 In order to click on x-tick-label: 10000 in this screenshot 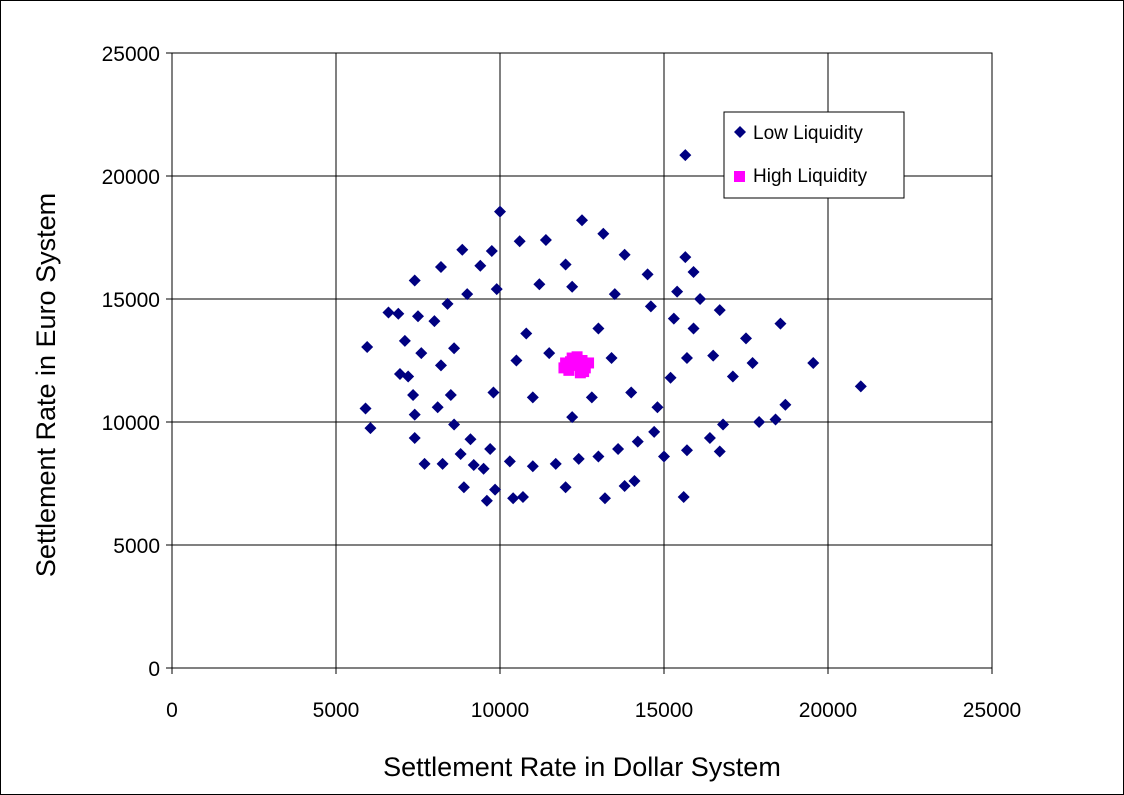, I will do `click(500, 710)`.